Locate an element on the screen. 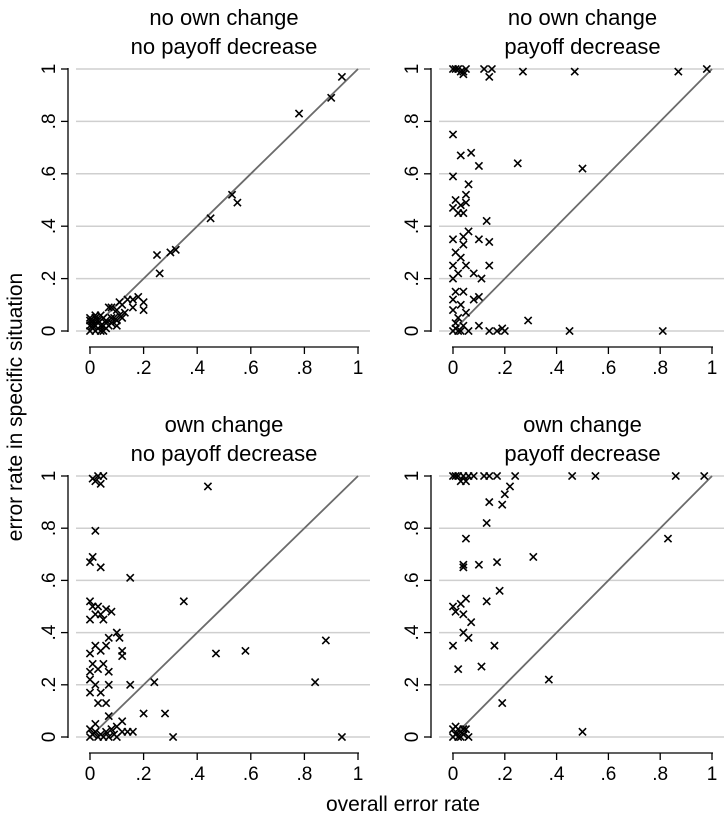 This screenshot has width=726, height=818. x-tick-label: .6 is located at coordinates (251, 774).